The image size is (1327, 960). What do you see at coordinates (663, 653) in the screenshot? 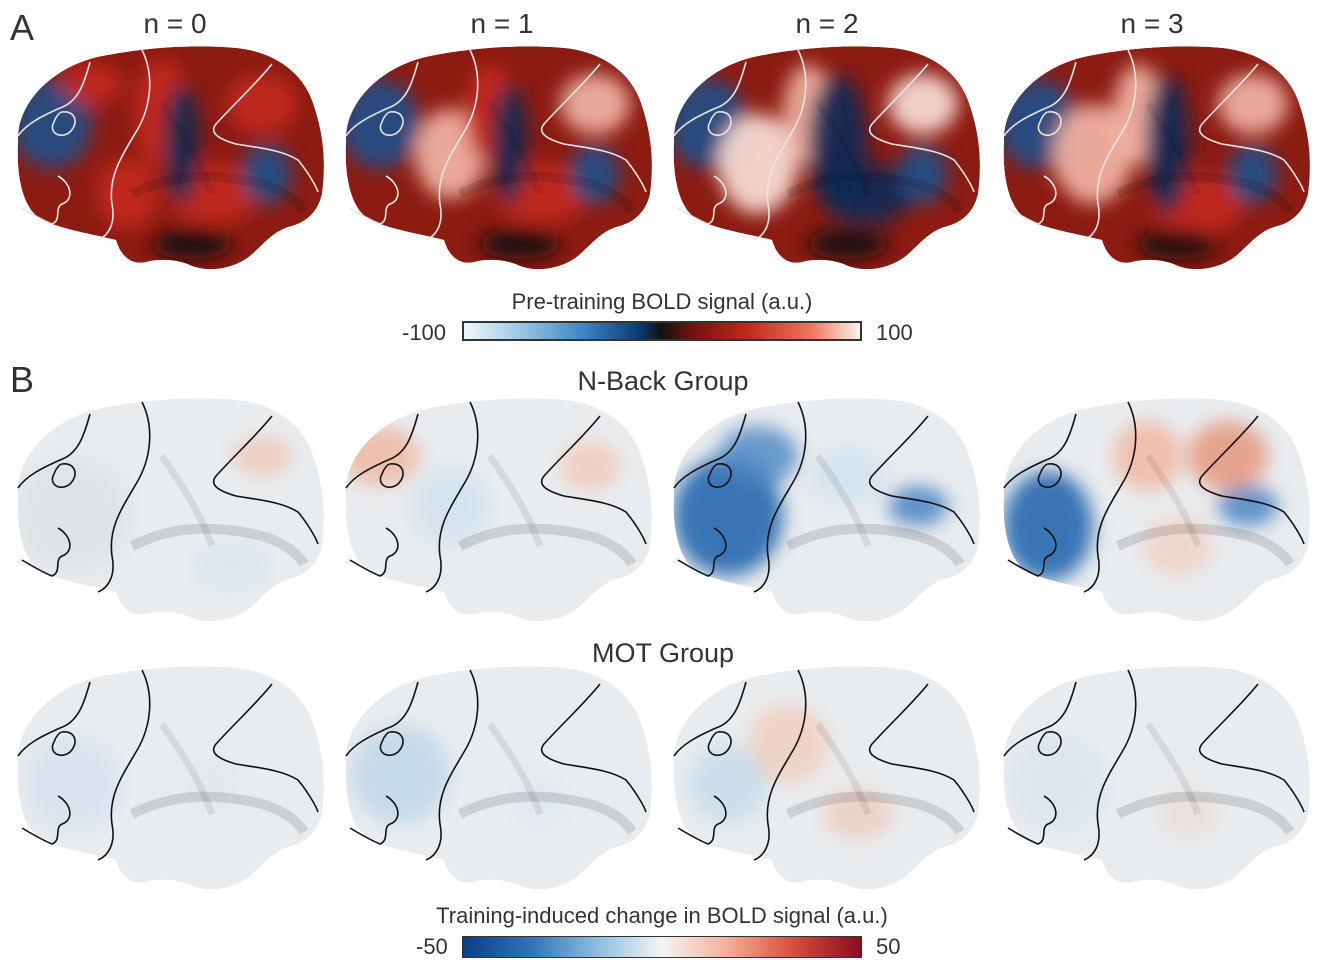
I see `group-title-mot: MOT Group` at bounding box center [663, 653].